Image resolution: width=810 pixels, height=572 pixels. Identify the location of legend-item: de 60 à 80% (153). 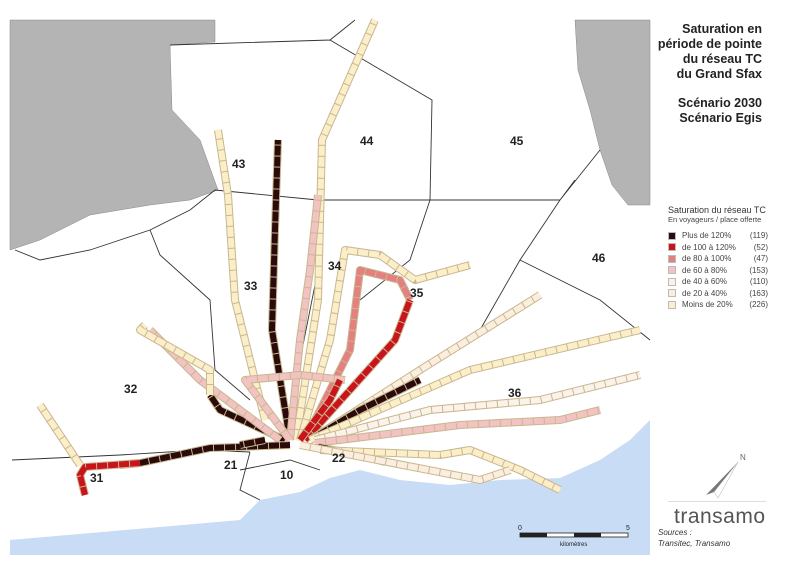
(718, 271).